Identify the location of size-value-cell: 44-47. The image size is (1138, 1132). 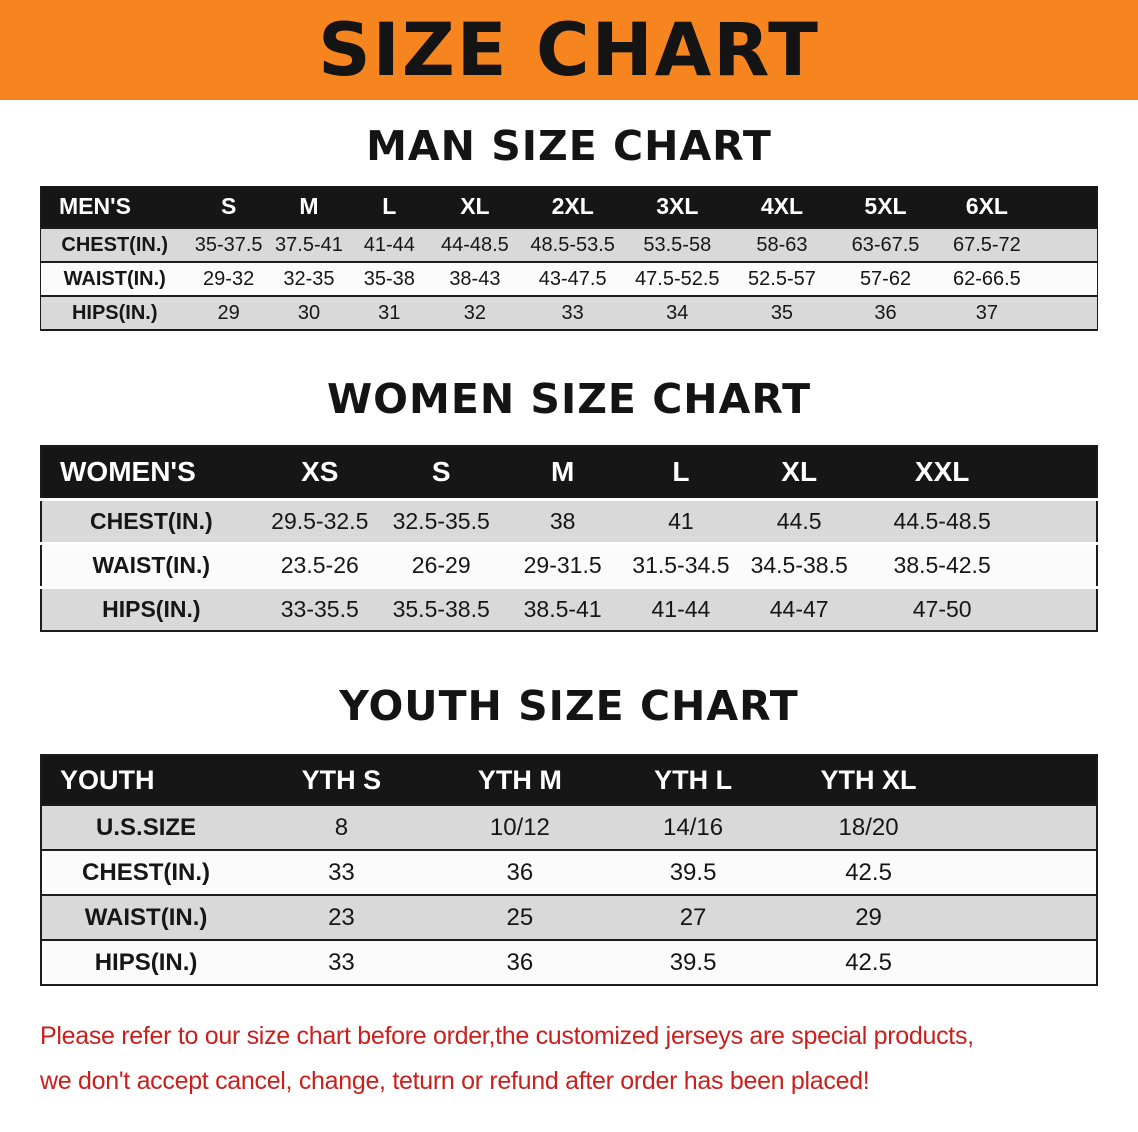
(799, 608).